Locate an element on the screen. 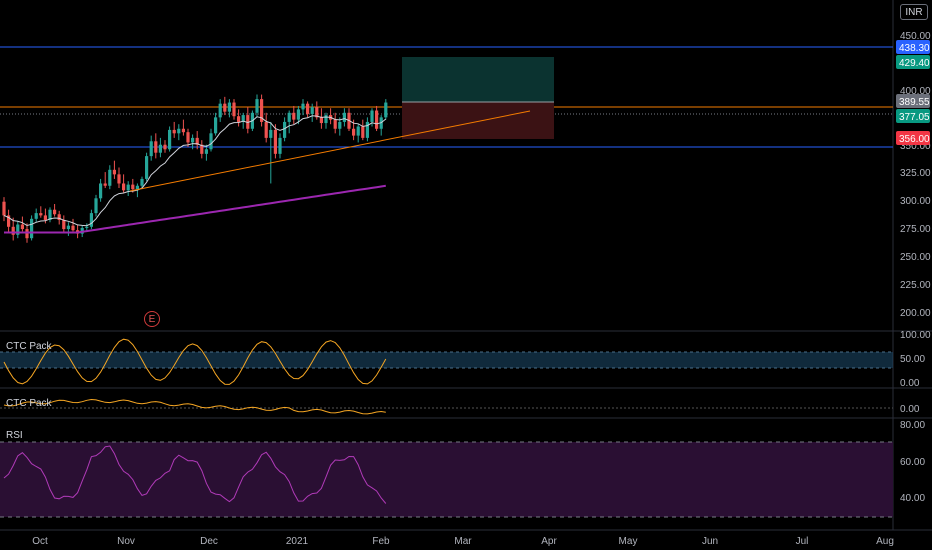 The height and width of the screenshot is (550, 932). ctc2-pane-label: CTC Pack is located at coordinates (29, 403).